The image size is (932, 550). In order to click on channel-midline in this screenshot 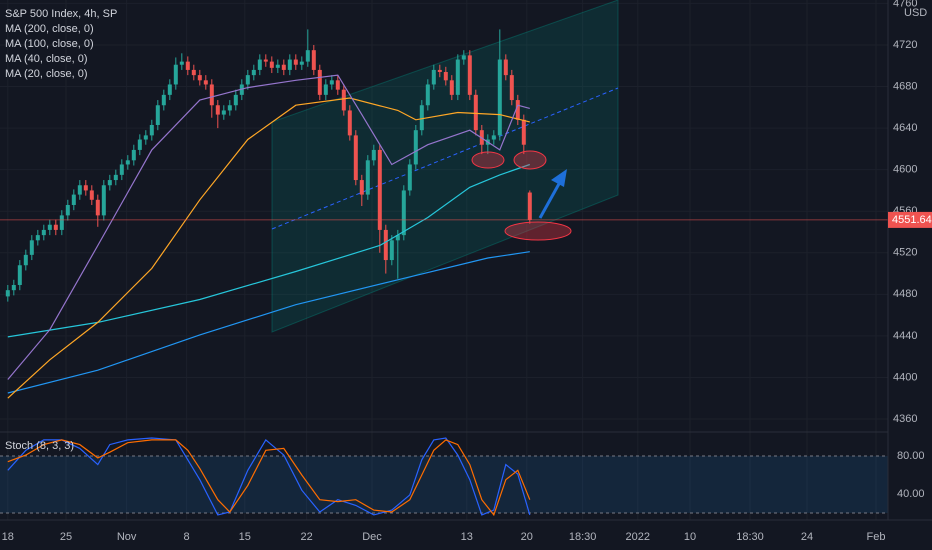, I will do `click(445, 158)`.